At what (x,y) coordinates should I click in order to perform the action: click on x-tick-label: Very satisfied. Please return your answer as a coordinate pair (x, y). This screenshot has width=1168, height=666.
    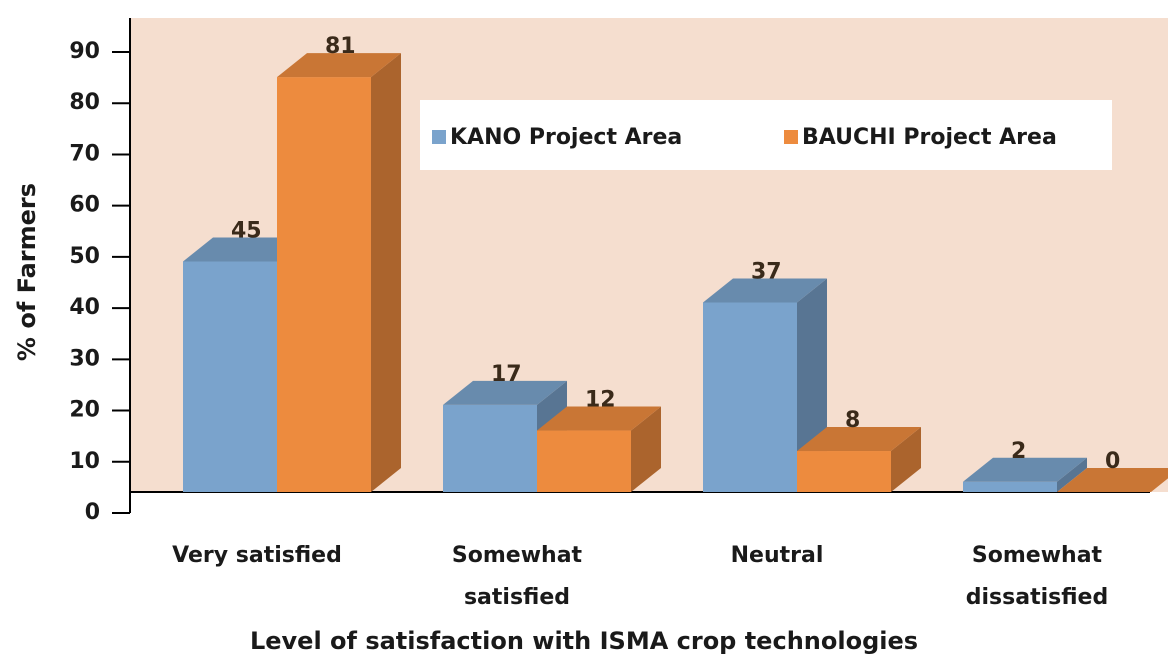
    Looking at the image, I should click on (257, 555).